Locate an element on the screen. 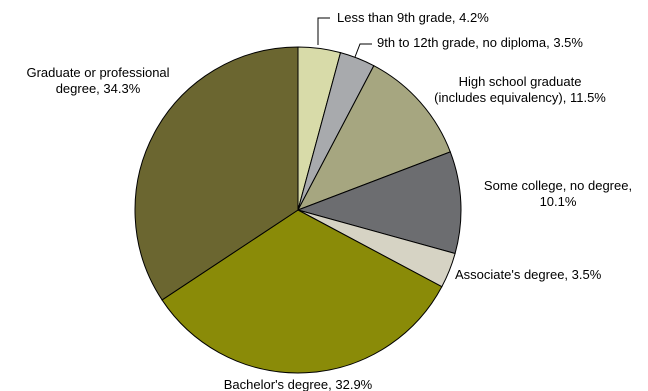  slice-label-graduate-or-professional-degree: Graduate or professional degree, 34.3% is located at coordinates (97, 80).